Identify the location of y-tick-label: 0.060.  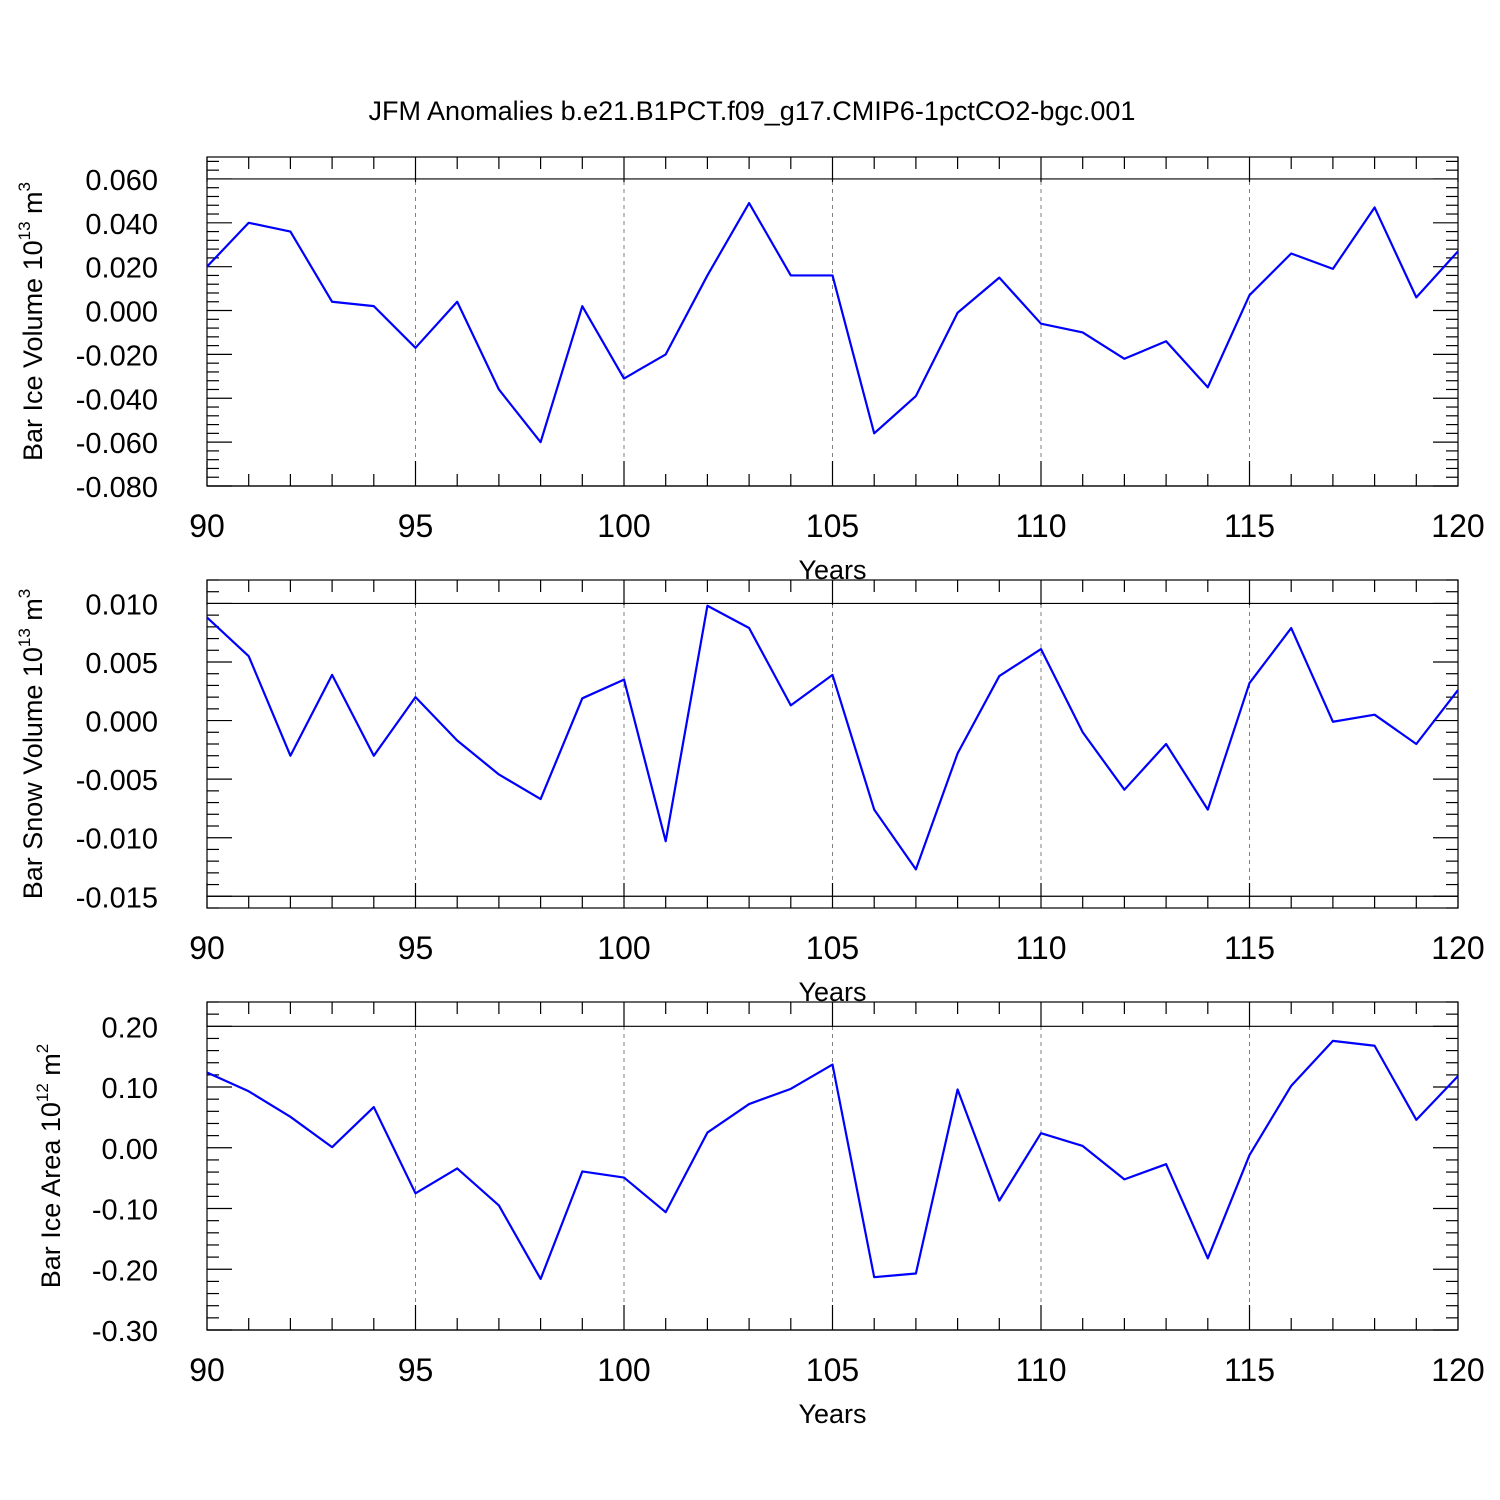
(121, 181).